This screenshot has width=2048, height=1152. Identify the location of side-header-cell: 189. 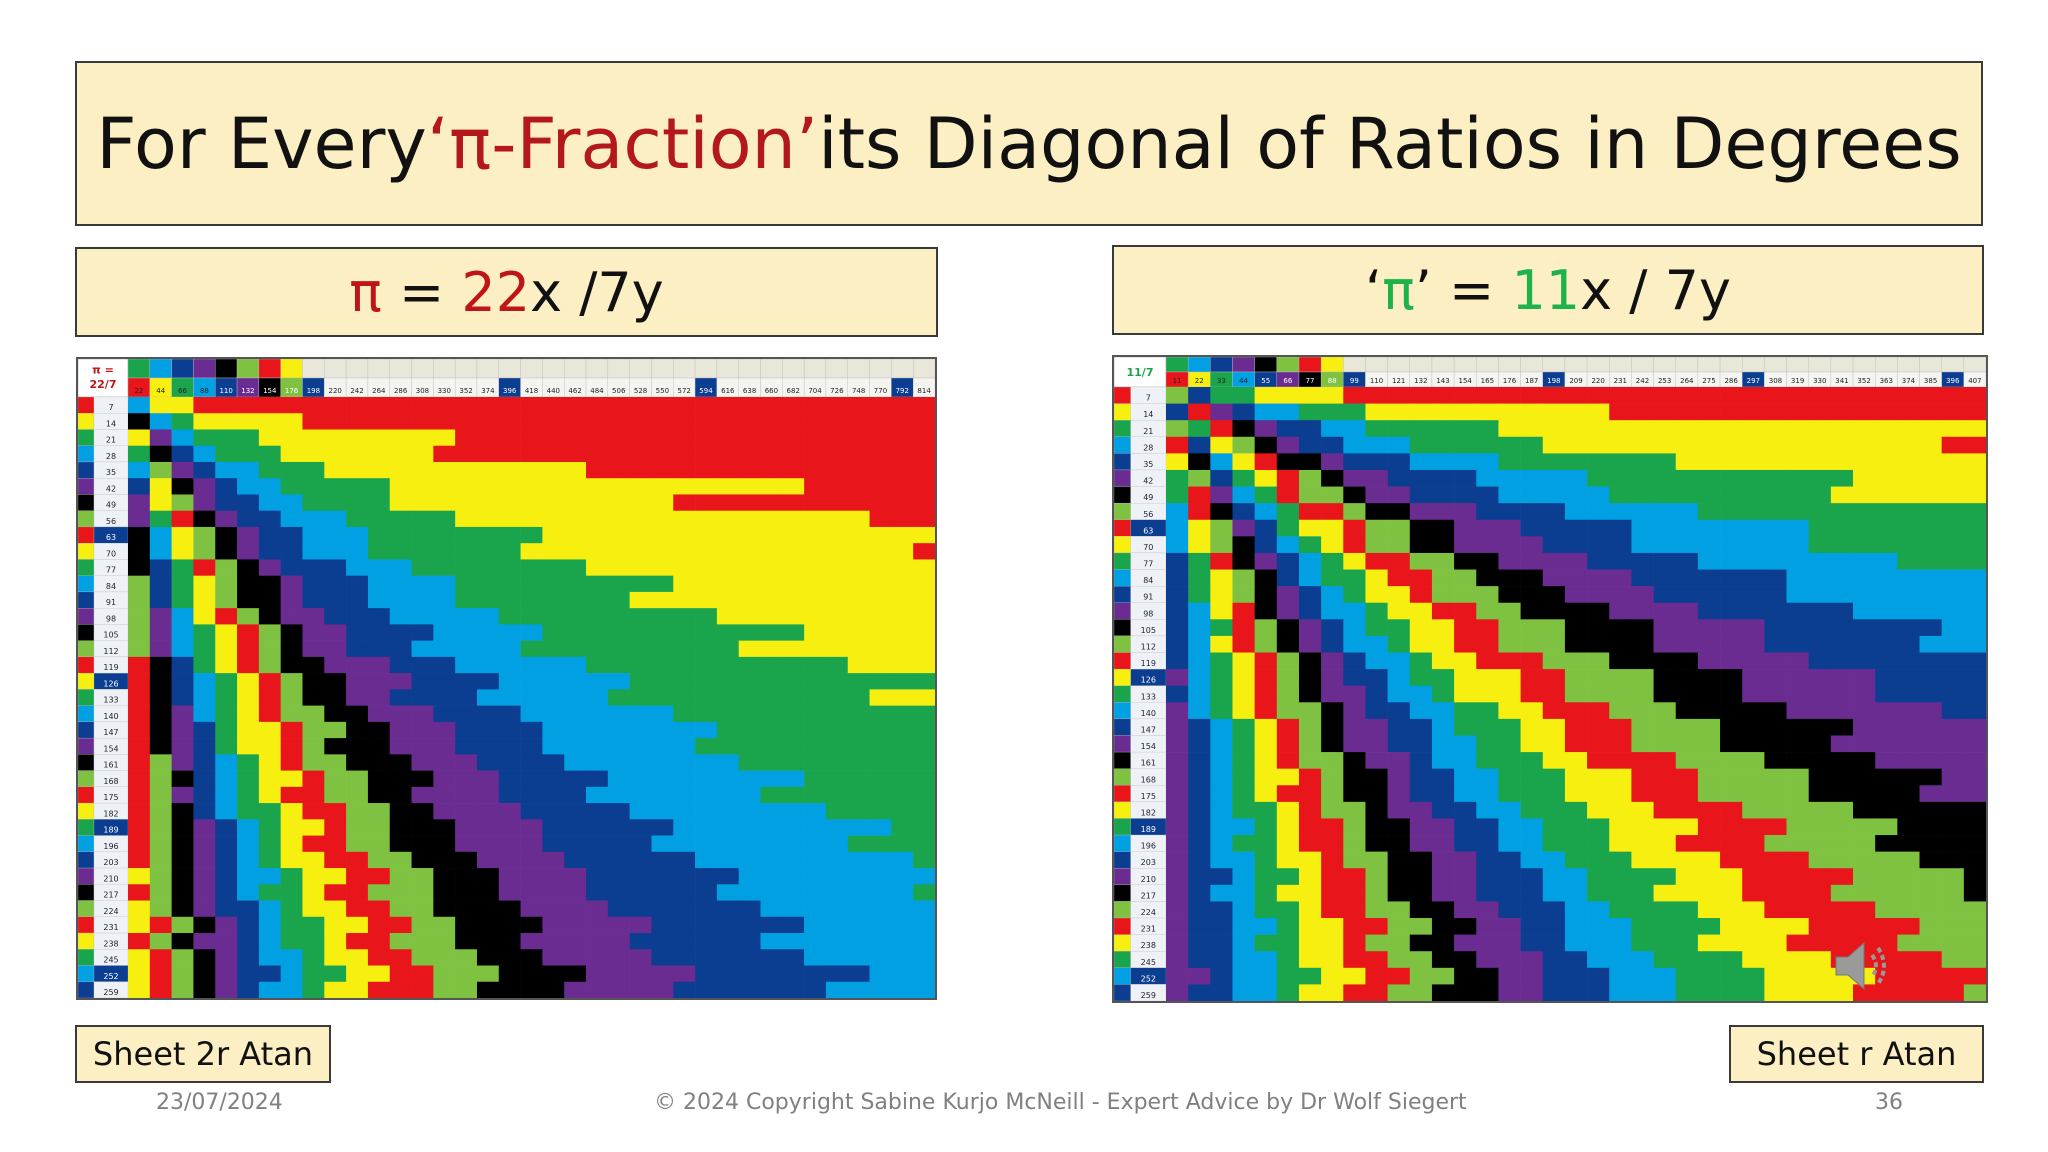
(1148, 829).